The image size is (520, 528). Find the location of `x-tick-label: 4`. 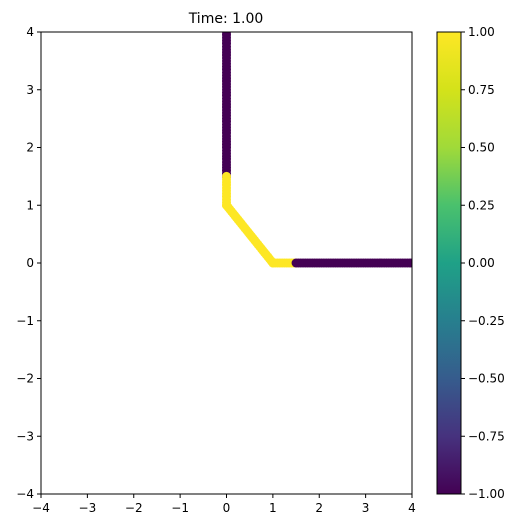

x-tick-label: 4 is located at coordinates (412, 508).